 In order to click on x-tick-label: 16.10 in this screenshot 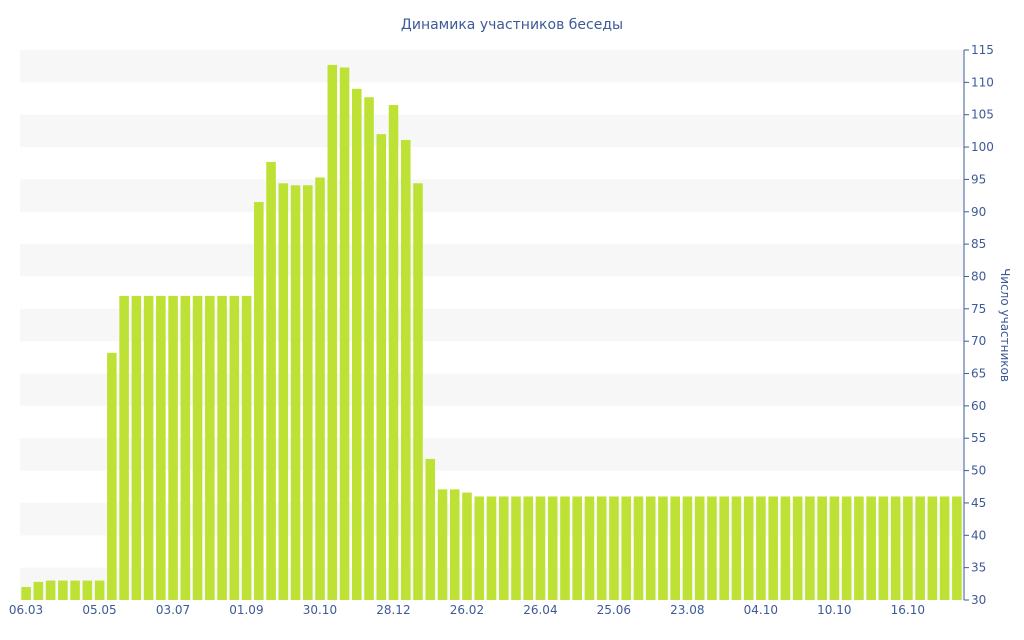, I will do `click(908, 610)`.